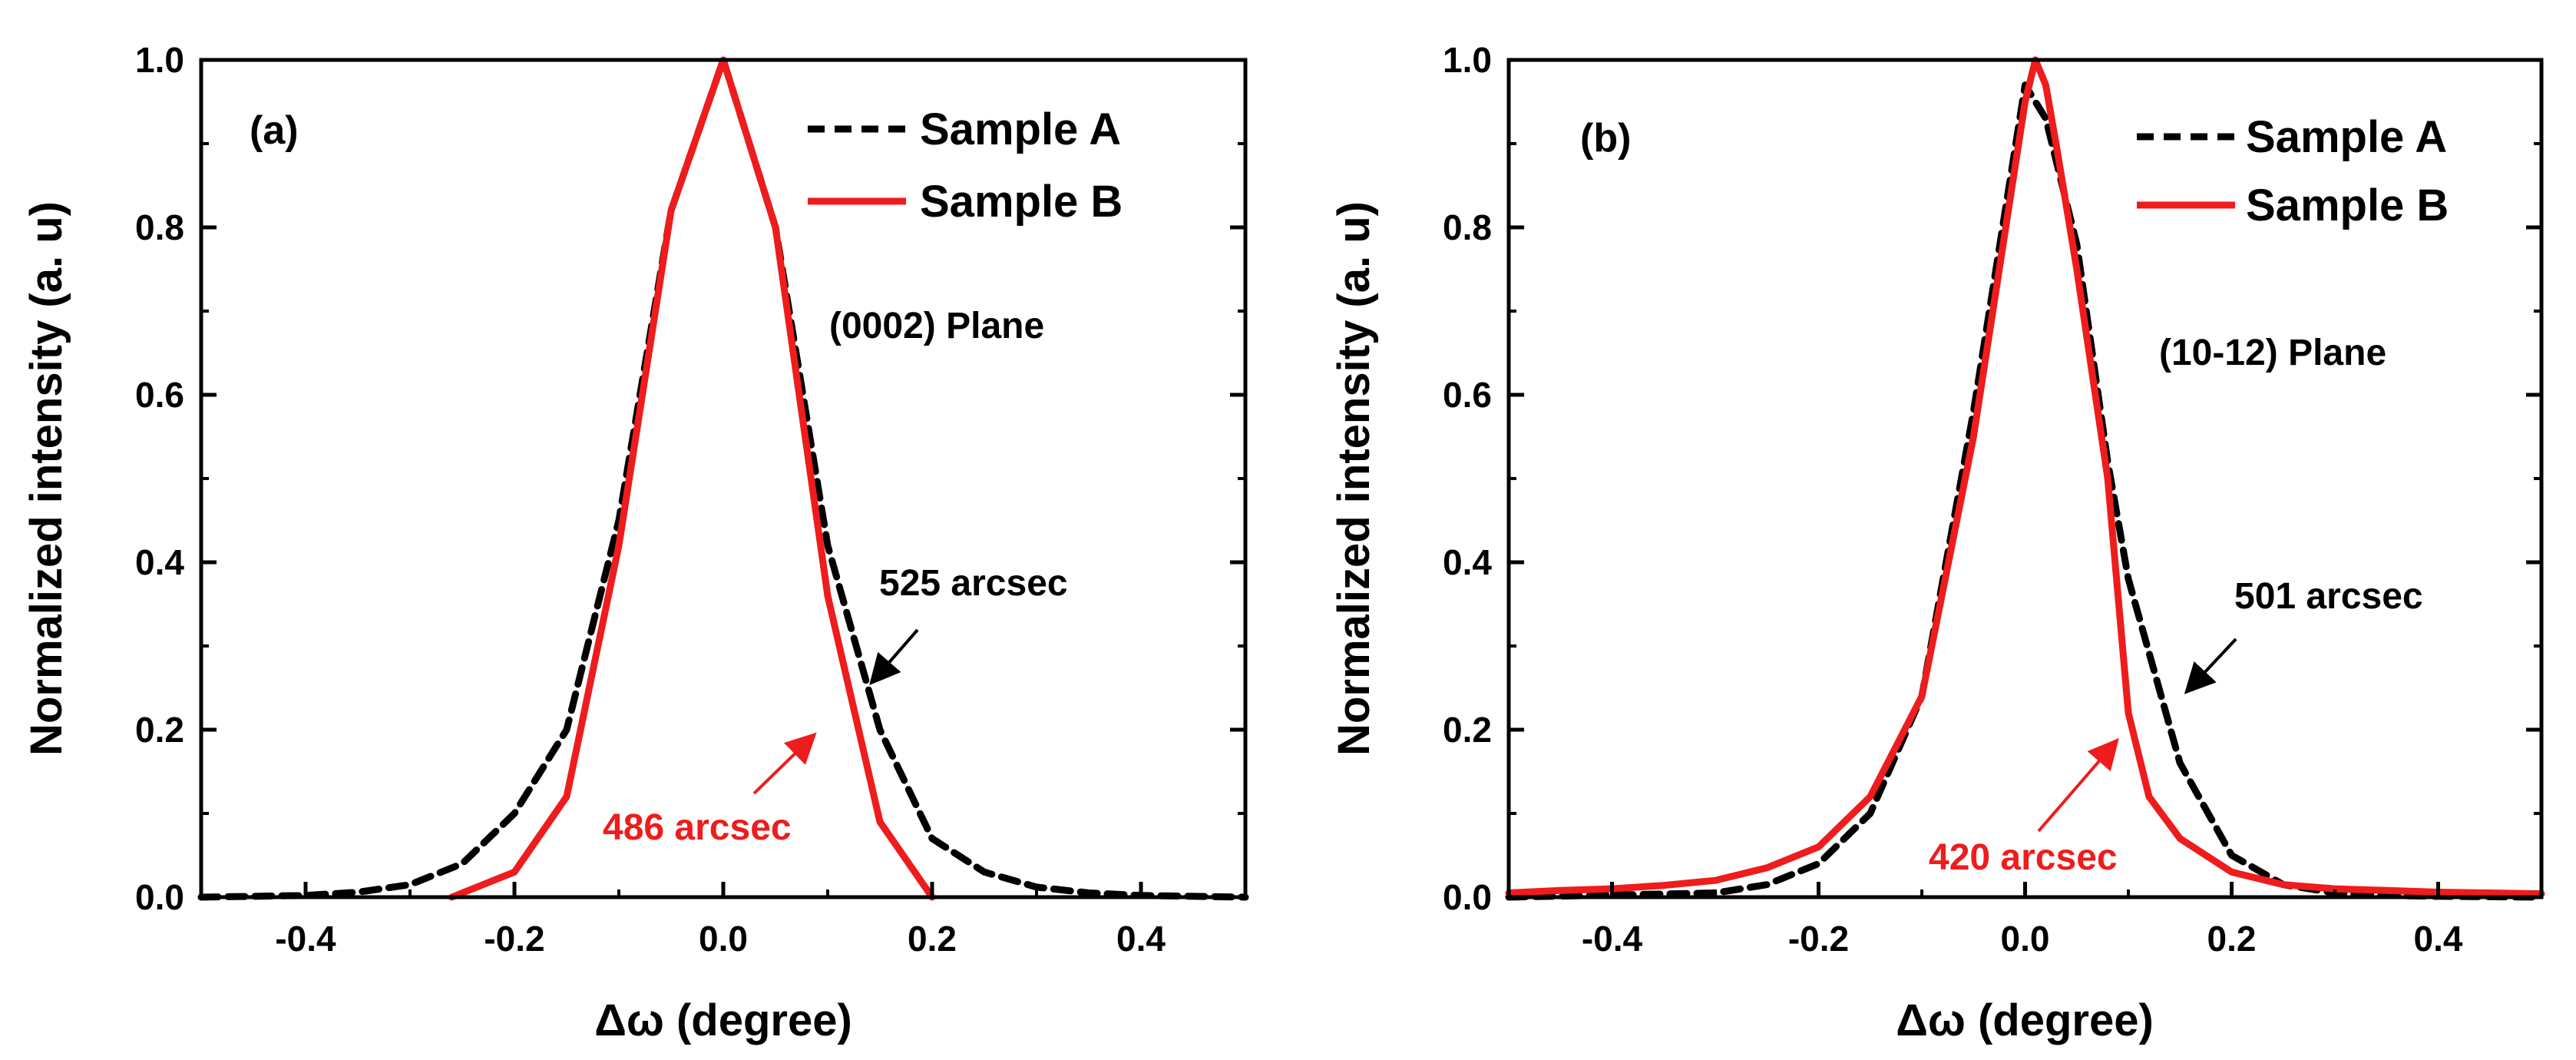 Image resolution: width=2576 pixels, height=1060 pixels. I want to click on panel-b-xtick-label: 0.2, so click(2232, 939).